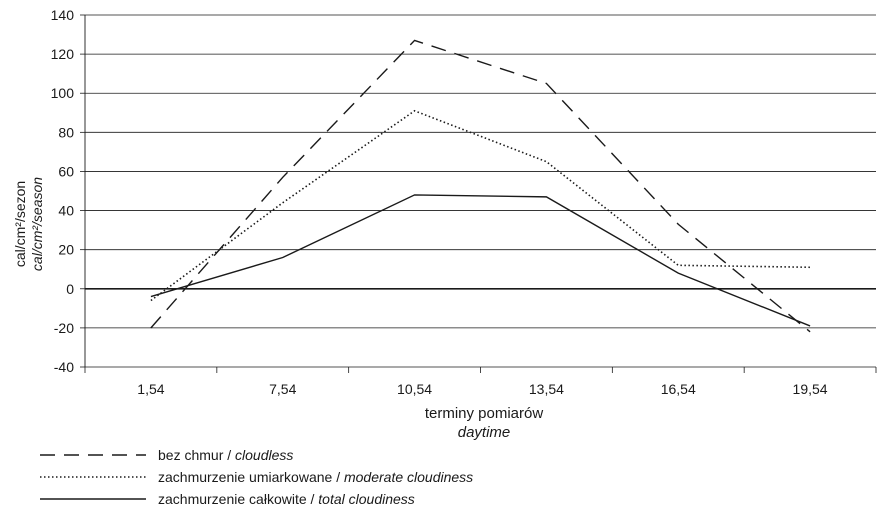  Describe the element at coordinates (810, 389) in the screenshot. I see `x-tick-label: 19,54` at that location.